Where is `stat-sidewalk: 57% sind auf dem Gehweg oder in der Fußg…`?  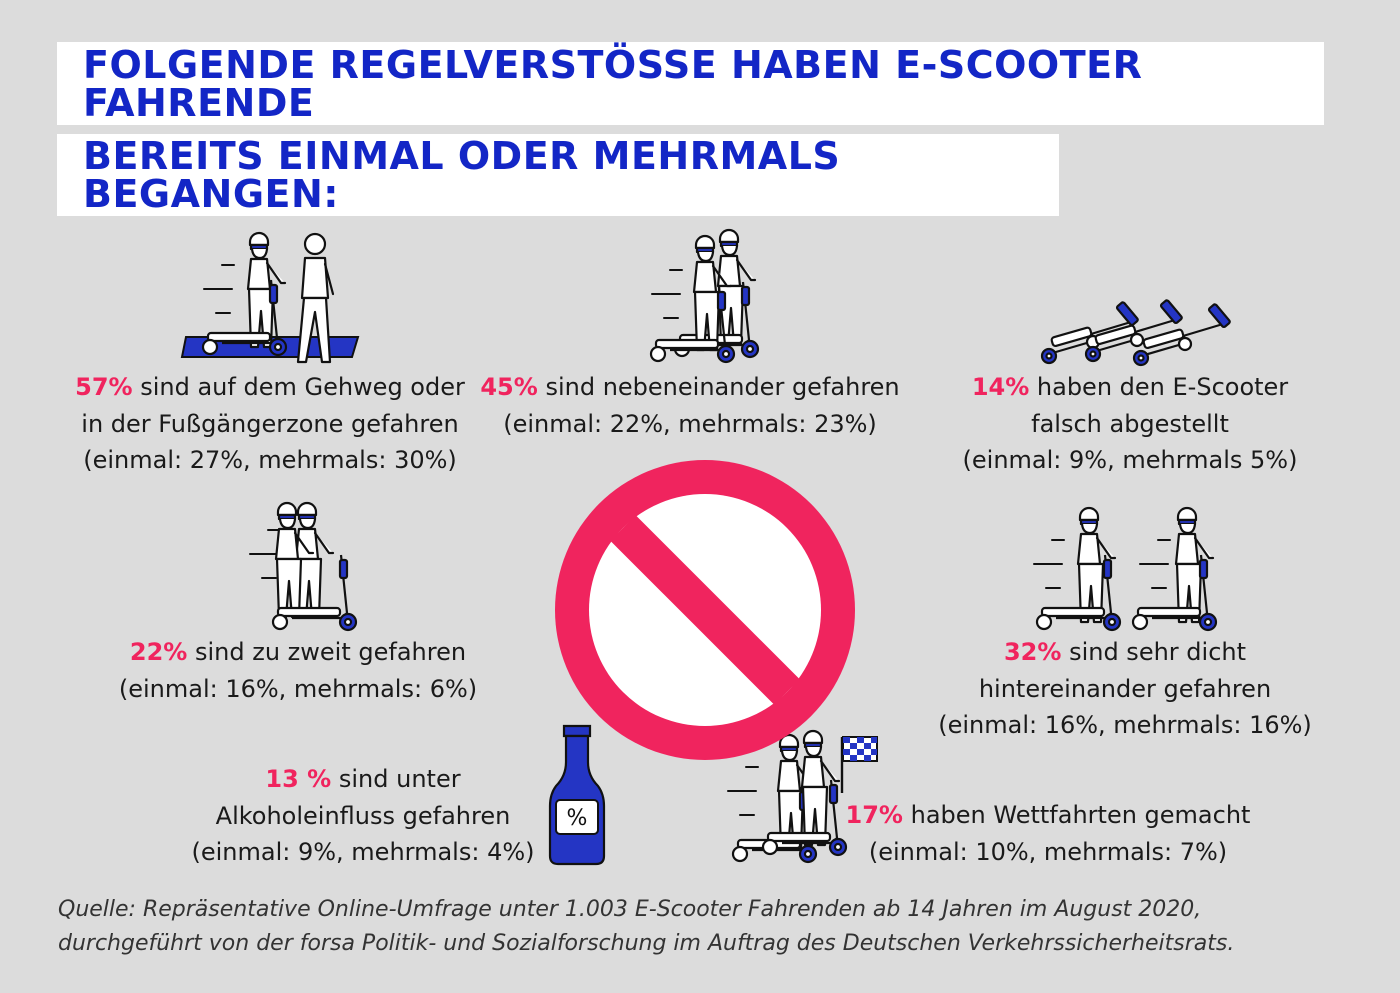 stat-sidewalk: 57% sind auf dem Gehweg oder in der Fußg… is located at coordinates (270, 423).